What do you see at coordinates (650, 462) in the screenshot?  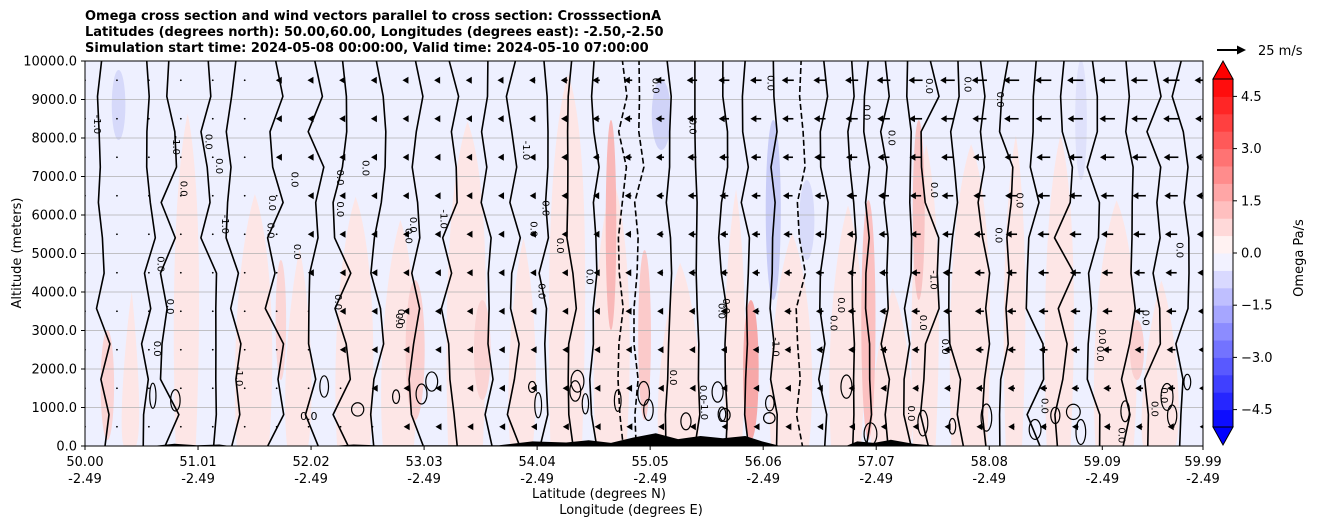 I see `x-tick-label-latitude: 55.05` at bounding box center [650, 462].